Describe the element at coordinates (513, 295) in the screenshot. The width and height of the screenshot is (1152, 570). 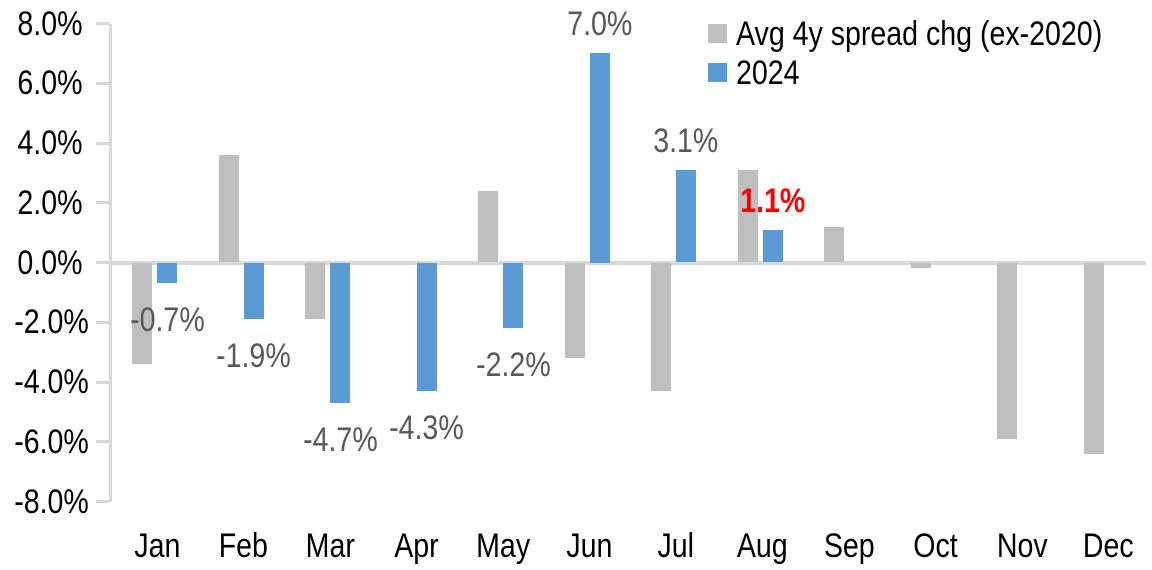
I see `bar-2024-may` at that location.